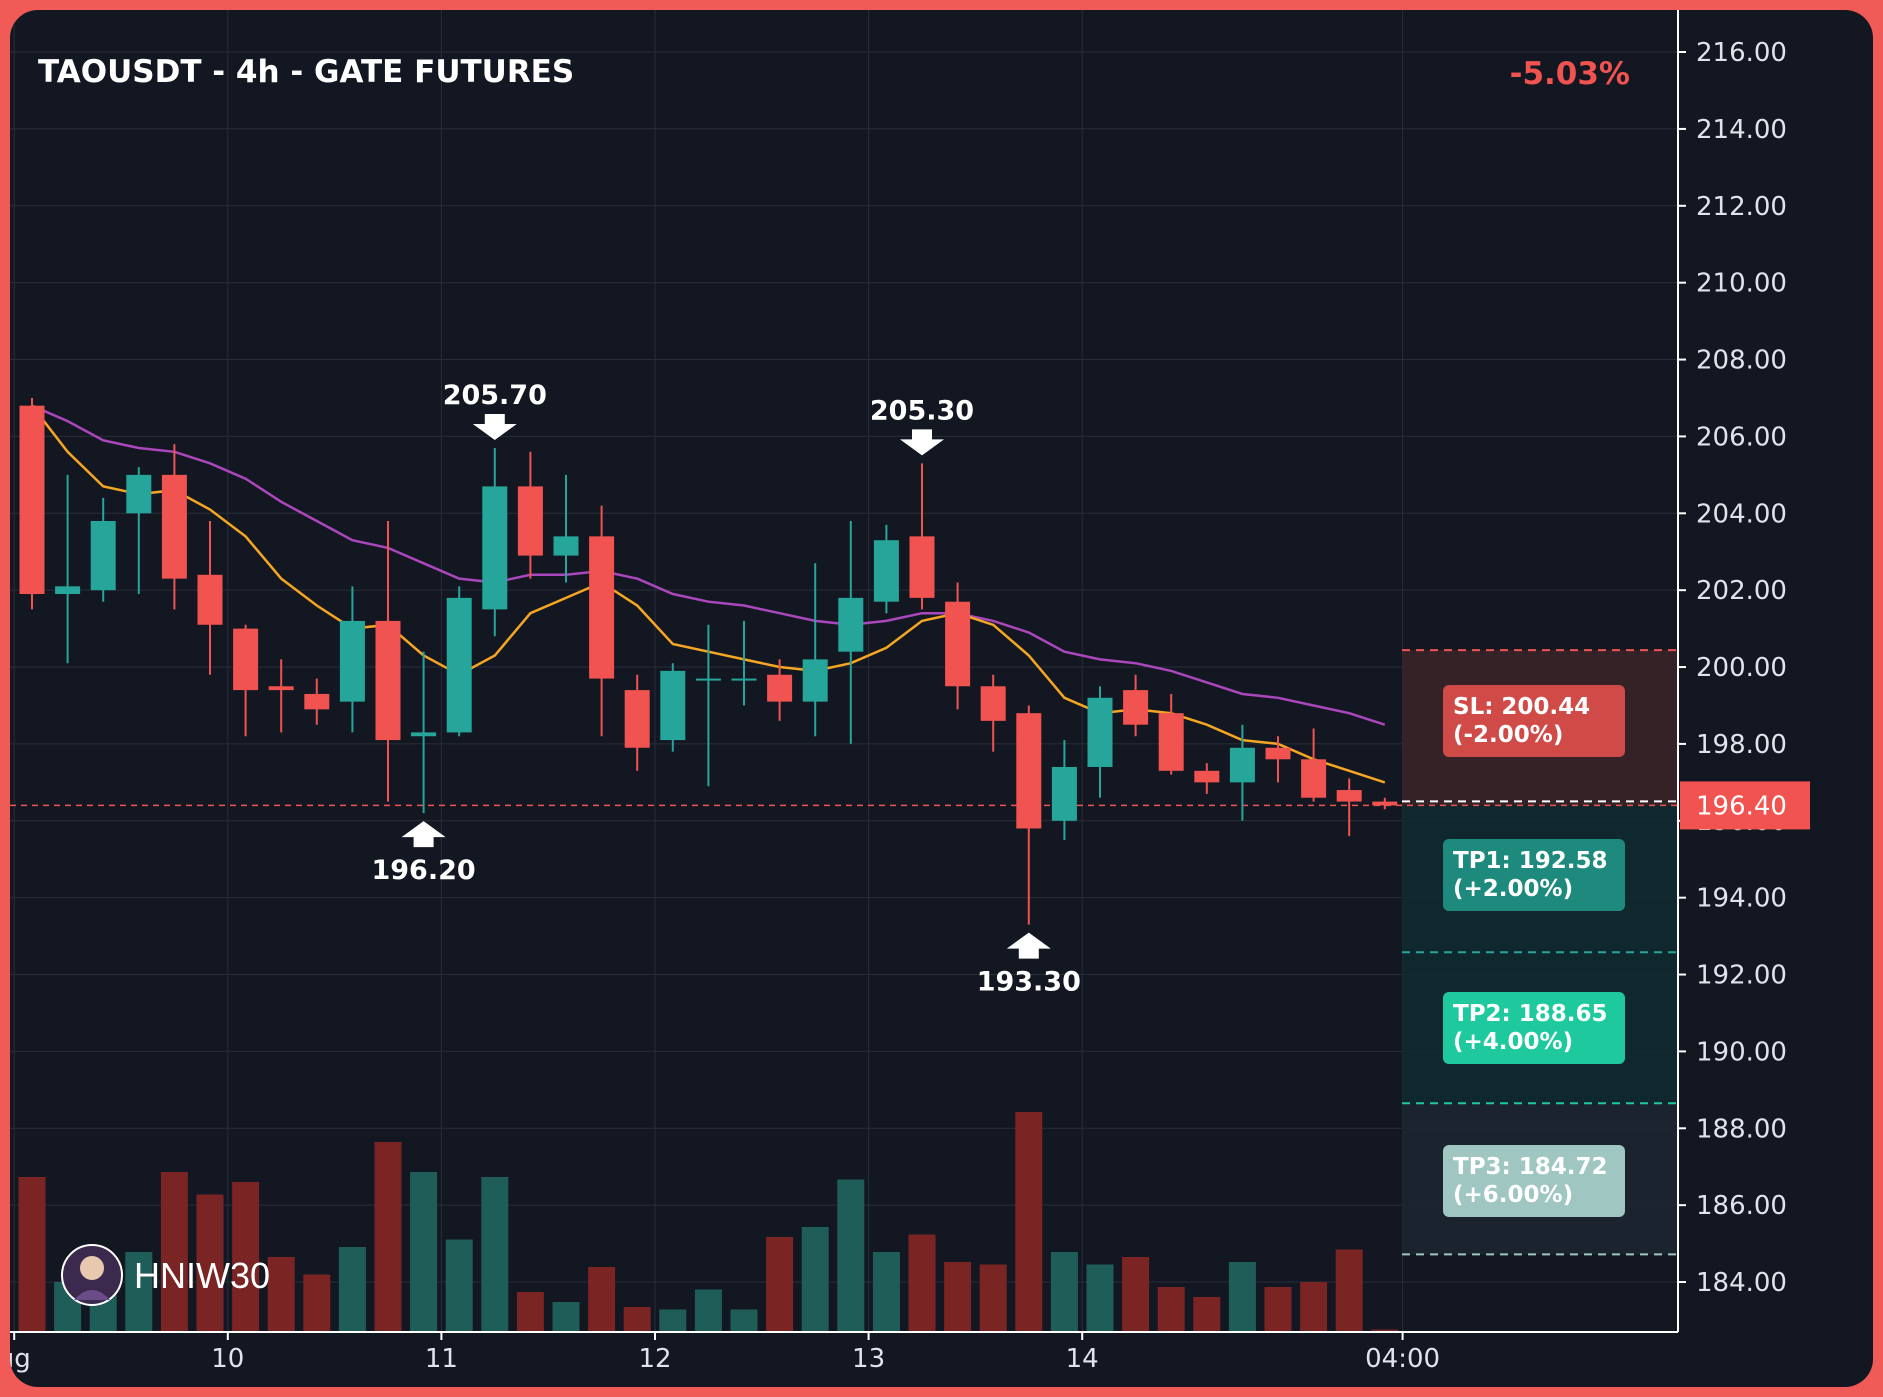  I want to click on watermark-handle: HNIW30, so click(202, 1275).